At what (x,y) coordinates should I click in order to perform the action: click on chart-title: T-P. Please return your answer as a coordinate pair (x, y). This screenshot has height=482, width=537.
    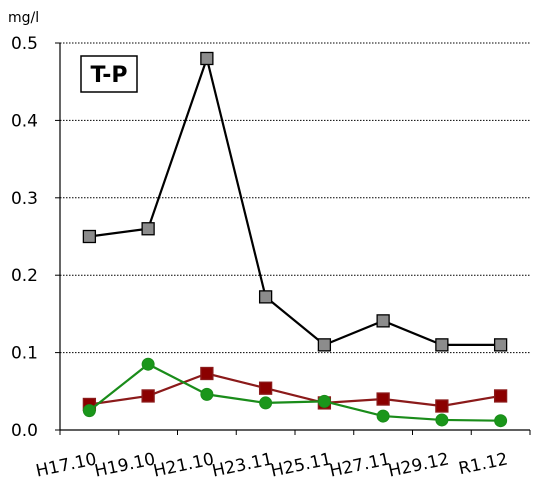
    Looking at the image, I should click on (108, 75).